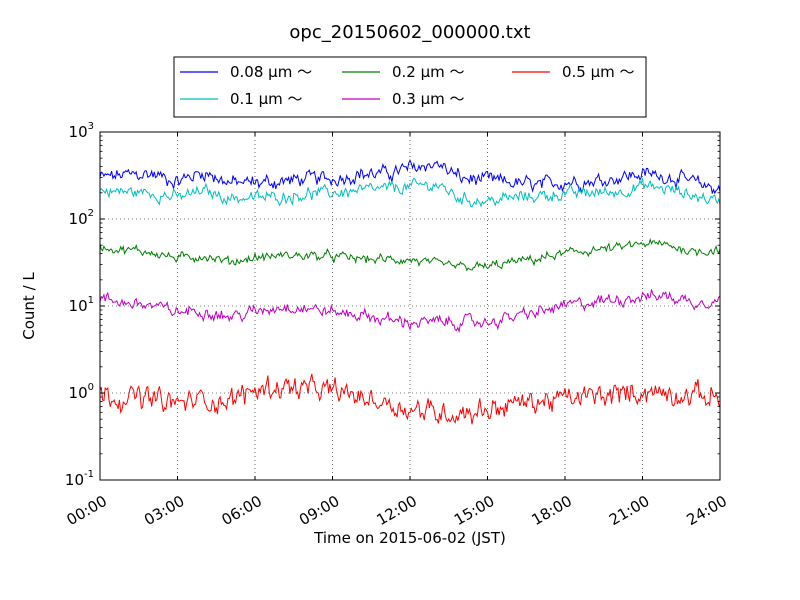 The width and height of the screenshot is (800, 600). Describe the element at coordinates (428, 99) in the screenshot. I see `legend-label: 0.3 μm ～` at that location.